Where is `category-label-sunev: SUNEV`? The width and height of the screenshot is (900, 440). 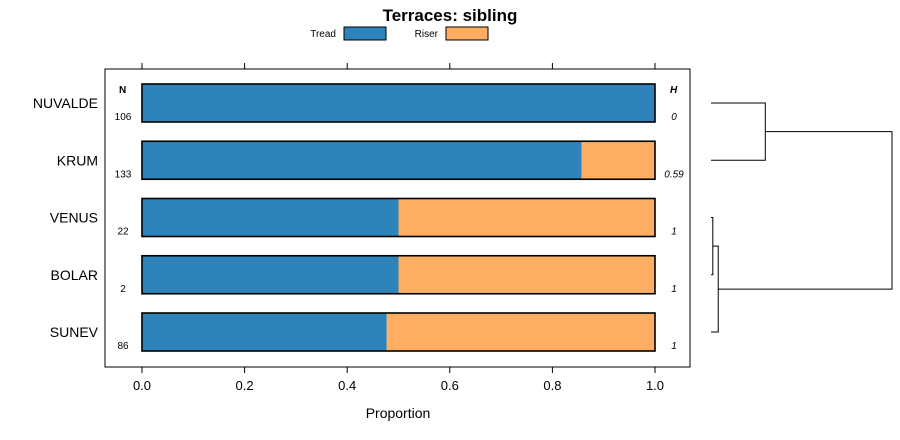 category-label-sunev: SUNEV is located at coordinates (74, 332).